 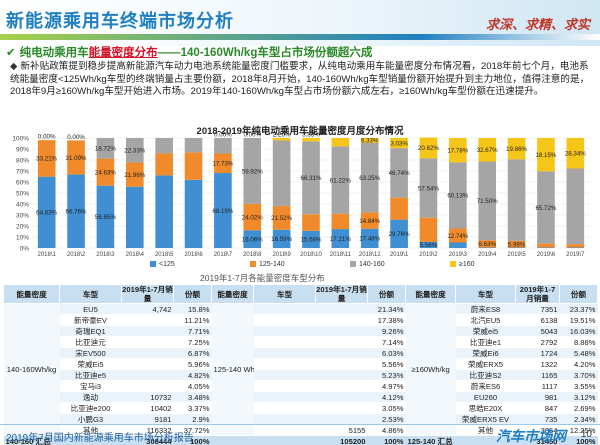 What do you see at coordinates (301, 386) in the screenshot?
I see `table-row: 宝马i3 4.05% 4.97% 蔚来ES6 1117 3.55%` at bounding box center [301, 386].